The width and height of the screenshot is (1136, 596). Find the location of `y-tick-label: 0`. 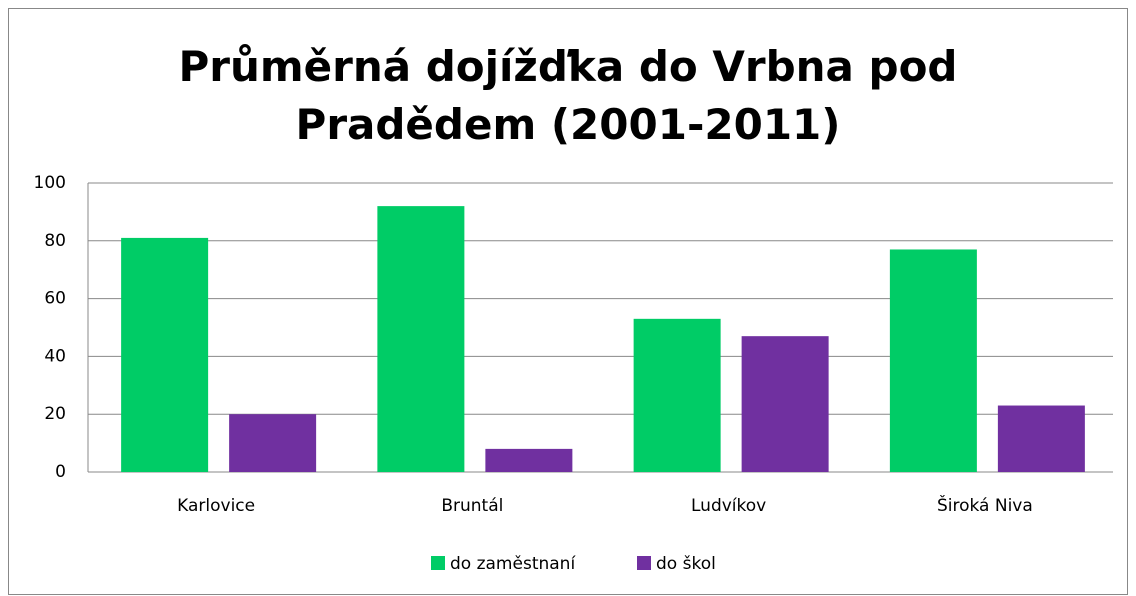

y-tick-label: 0 is located at coordinates (60, 472).